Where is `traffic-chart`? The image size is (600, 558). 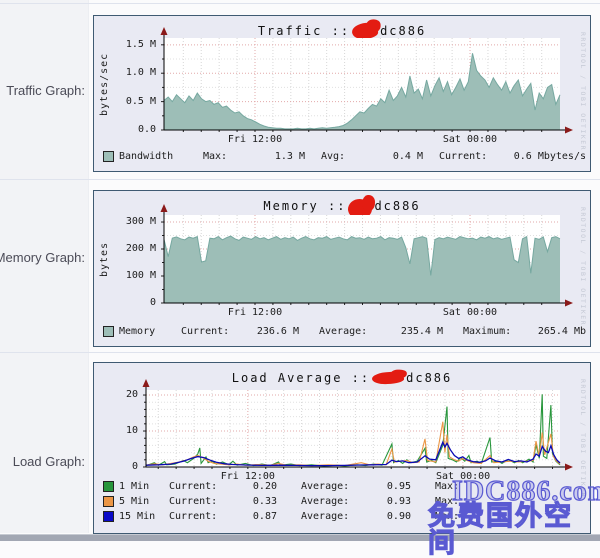
traffic-chart is located at coordinates (367, 80).